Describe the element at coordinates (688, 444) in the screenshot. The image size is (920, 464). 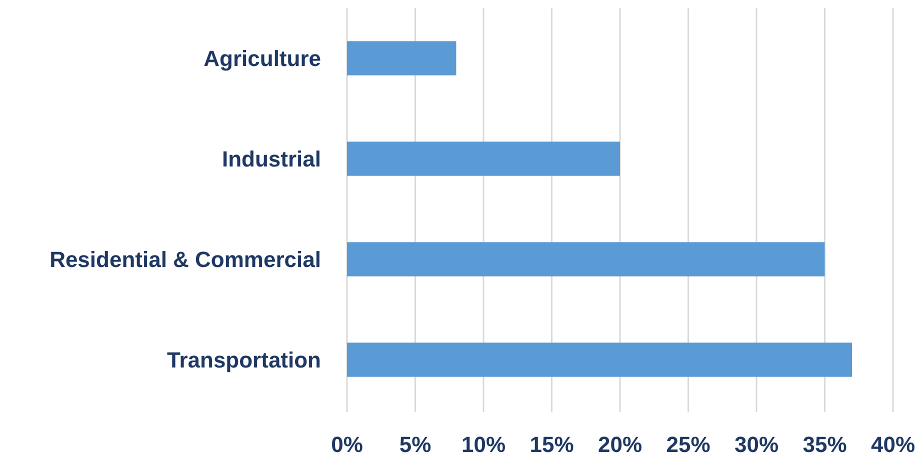
I see `x-tick-label: 25%` at that location.